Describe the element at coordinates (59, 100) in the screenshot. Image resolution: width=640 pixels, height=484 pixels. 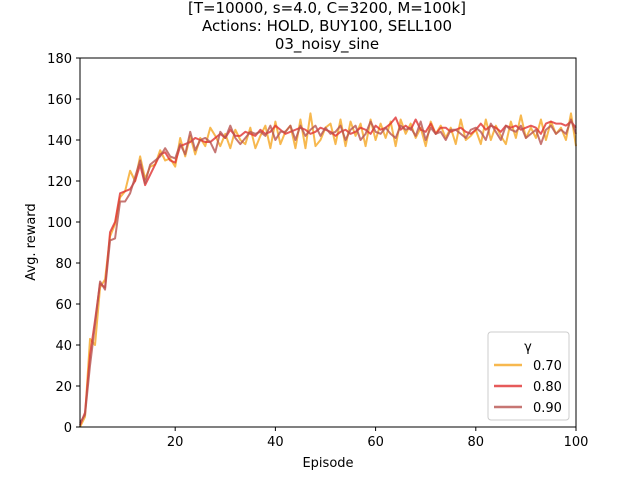
I see `y-tick-label: 160` at that location.